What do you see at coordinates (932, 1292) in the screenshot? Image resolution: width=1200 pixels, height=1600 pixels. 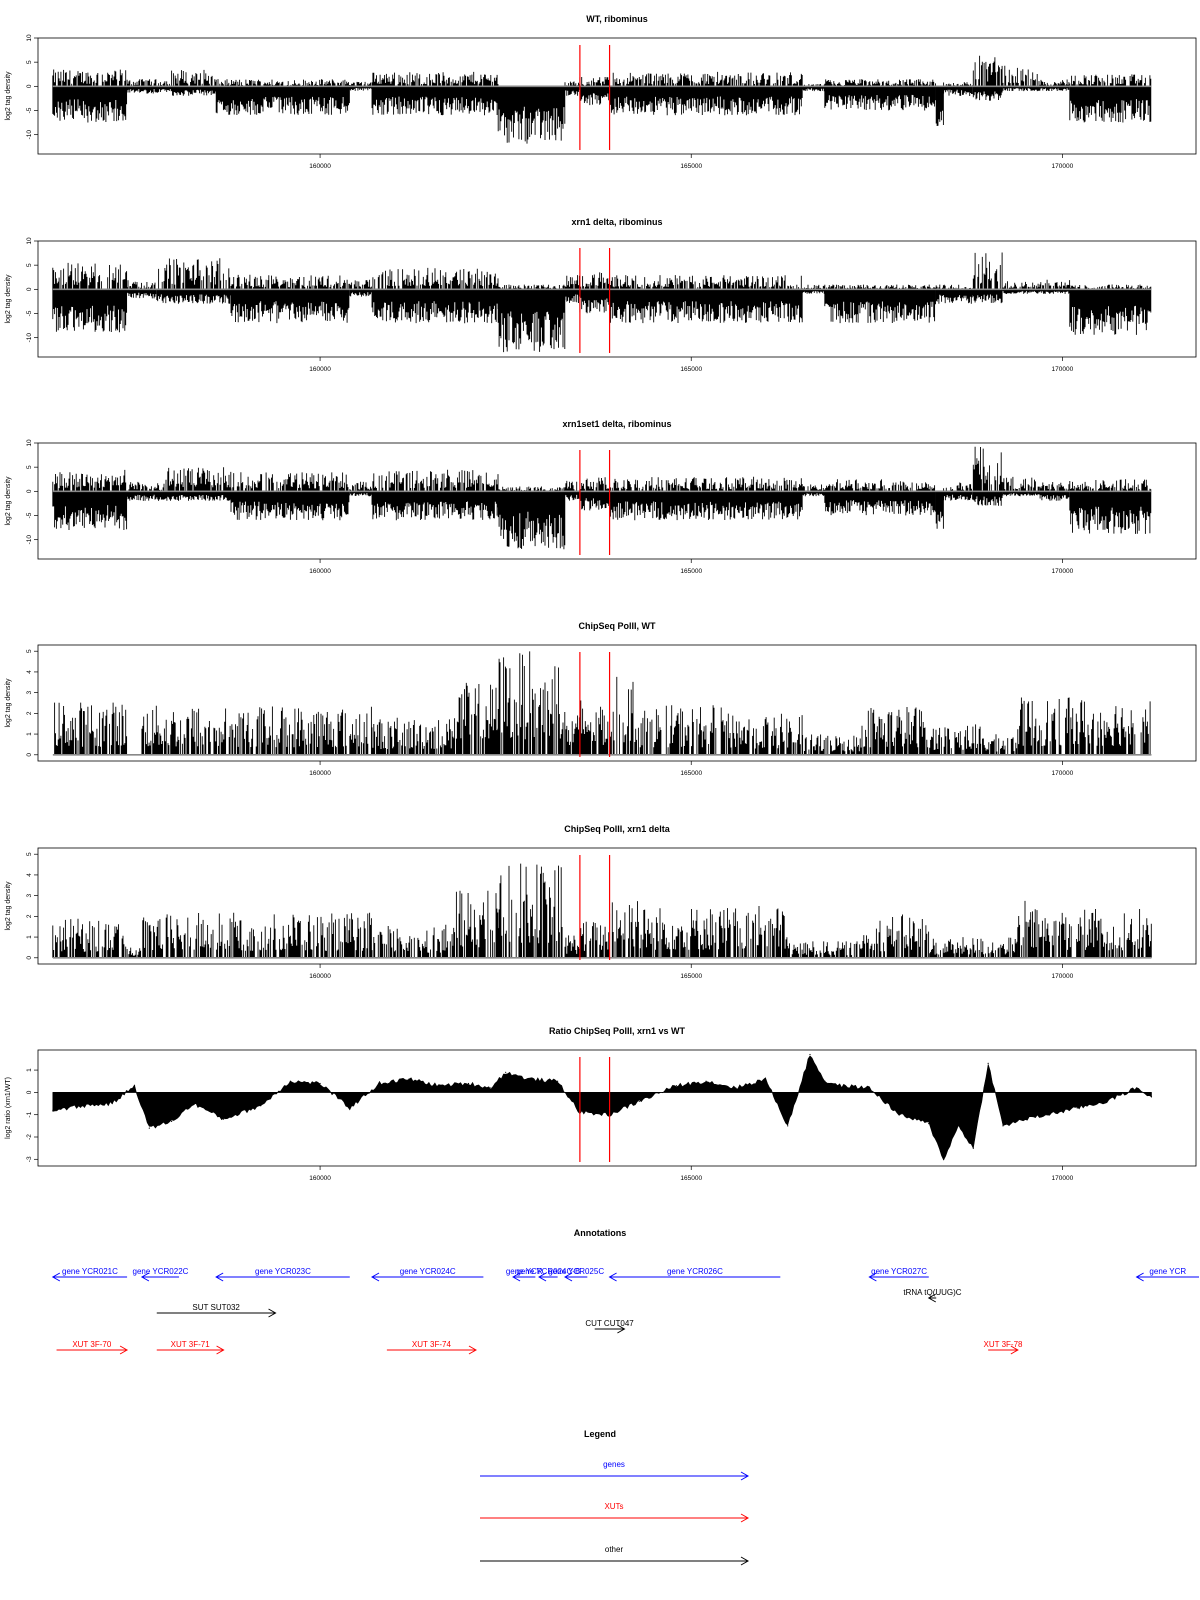 I see `annotation-label: tRNA tQ(UUG)C` at bounding box center [932, 1292].